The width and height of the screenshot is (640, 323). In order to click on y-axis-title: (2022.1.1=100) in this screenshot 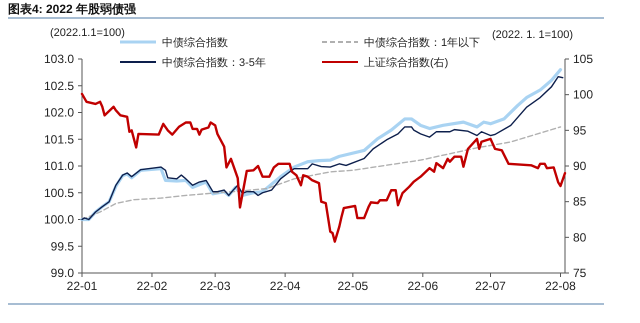, I will do `click(87, 33)`.